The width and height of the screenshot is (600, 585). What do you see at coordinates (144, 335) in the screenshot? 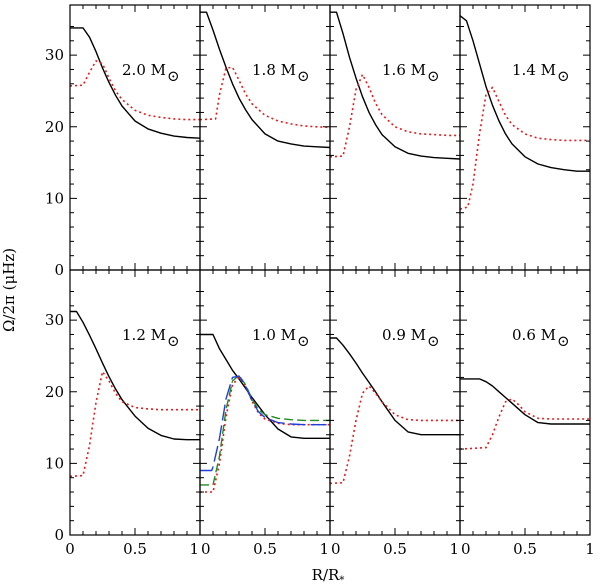
I see `panel-mass-label: 1.2 M` at bounding box center [144, 335].